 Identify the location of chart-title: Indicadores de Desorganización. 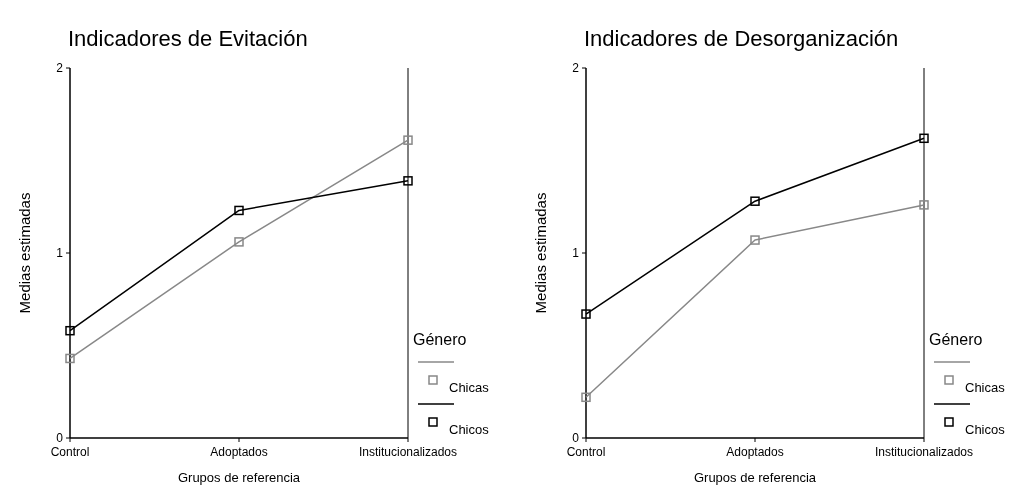
(741, 38).